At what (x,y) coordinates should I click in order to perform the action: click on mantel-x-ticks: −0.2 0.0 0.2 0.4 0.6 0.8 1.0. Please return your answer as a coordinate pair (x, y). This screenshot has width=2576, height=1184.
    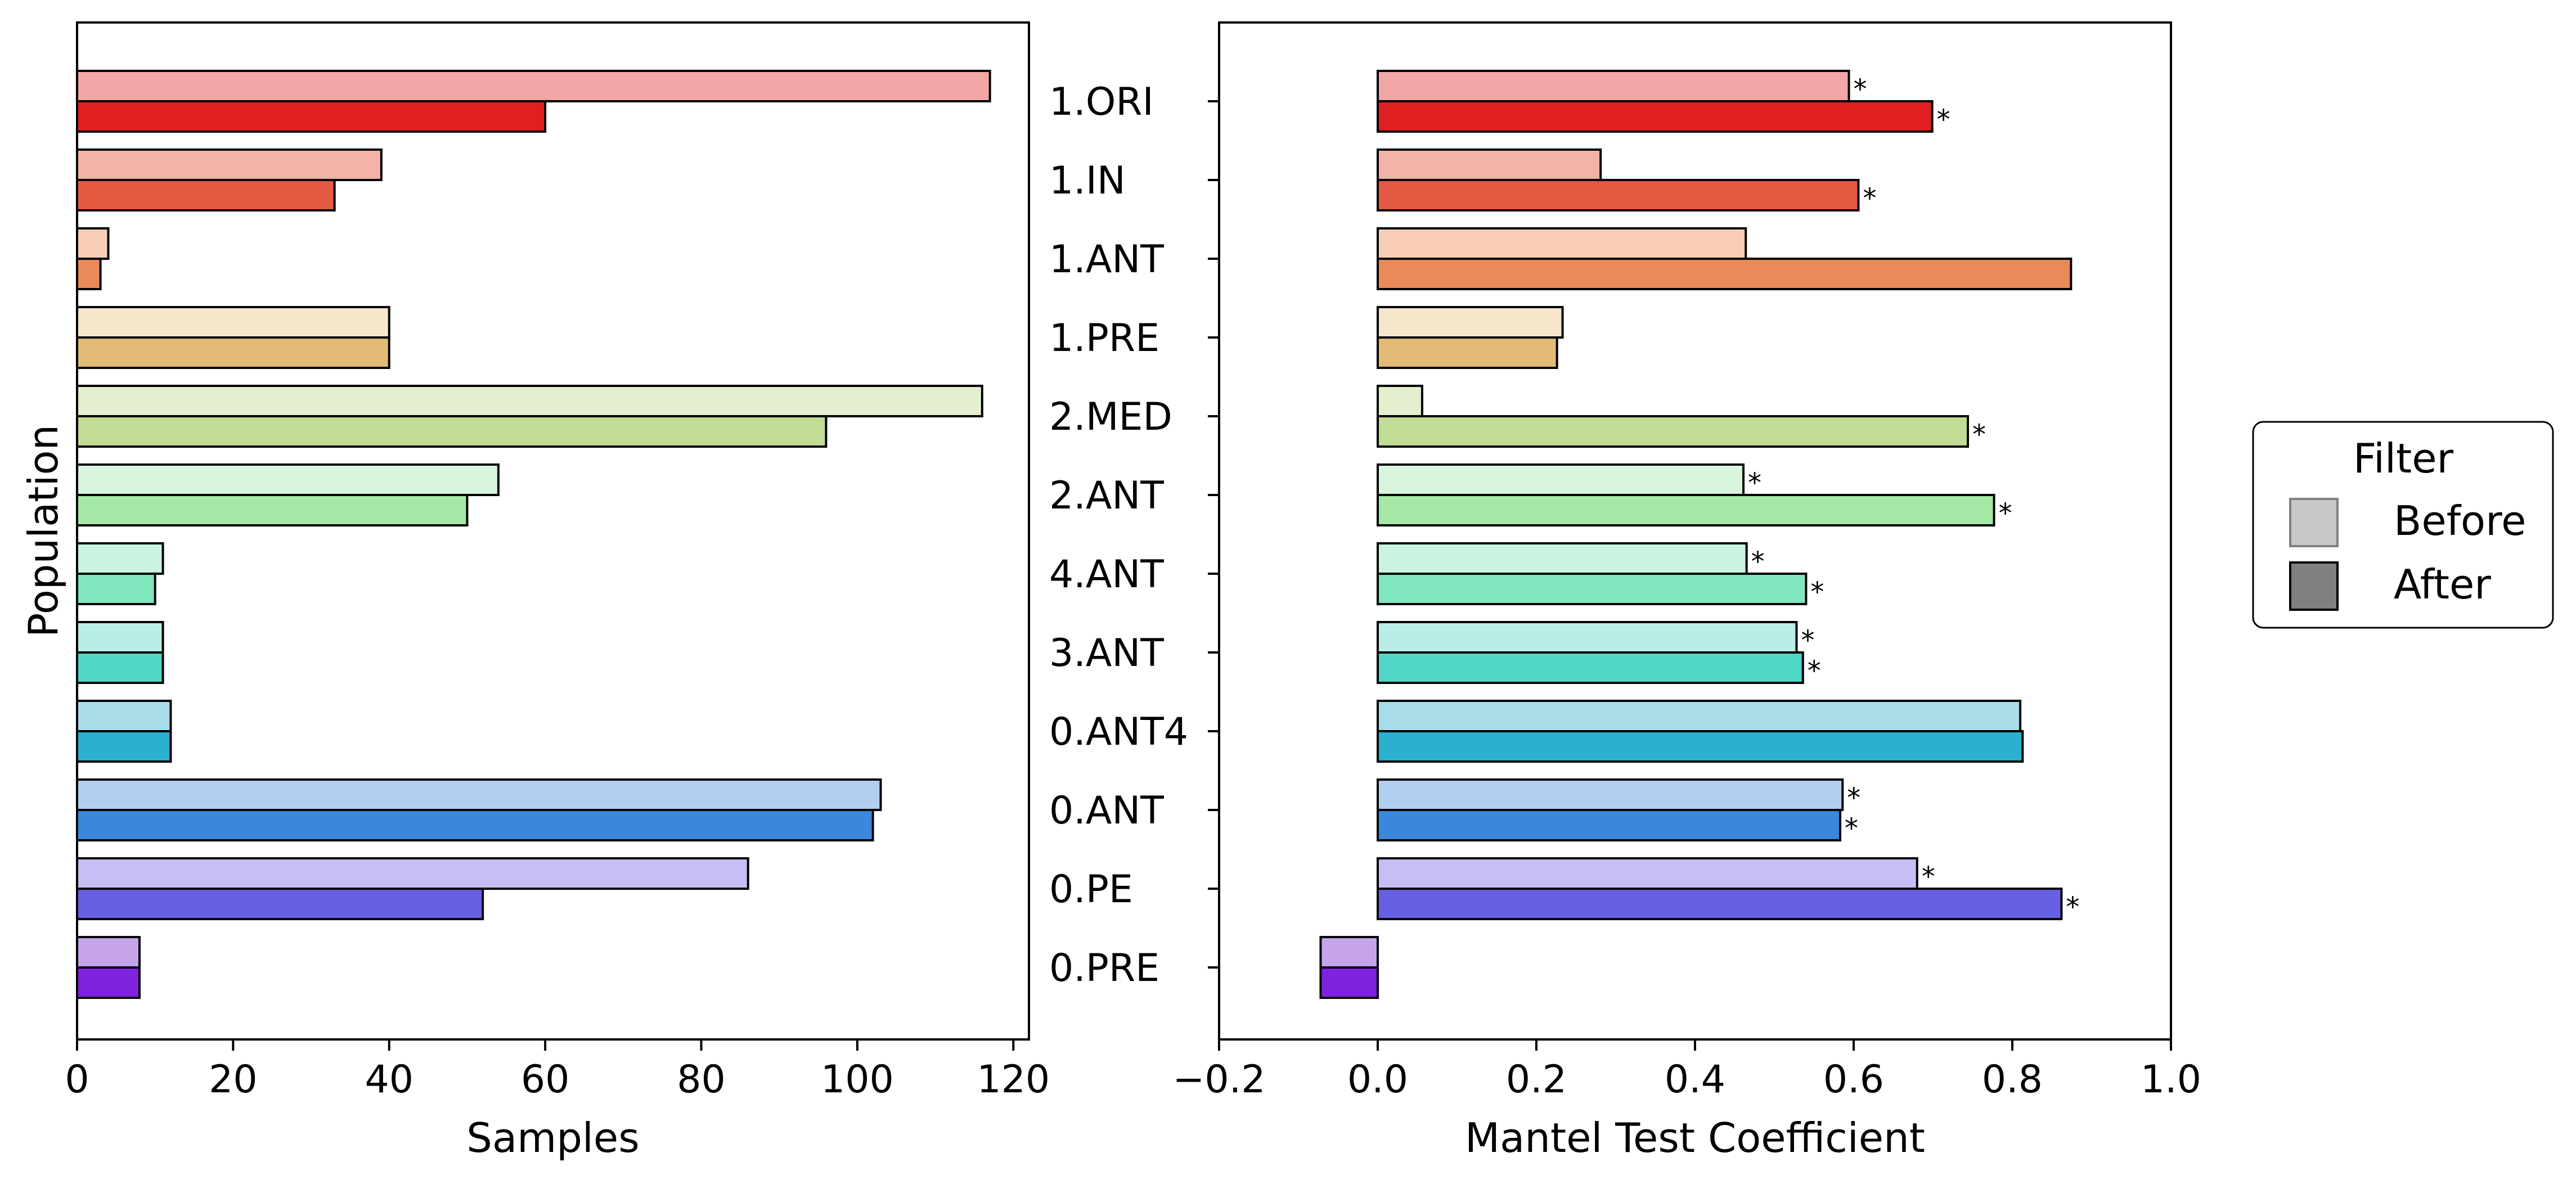
    Looking at the image, I should click on (1686, 1071).